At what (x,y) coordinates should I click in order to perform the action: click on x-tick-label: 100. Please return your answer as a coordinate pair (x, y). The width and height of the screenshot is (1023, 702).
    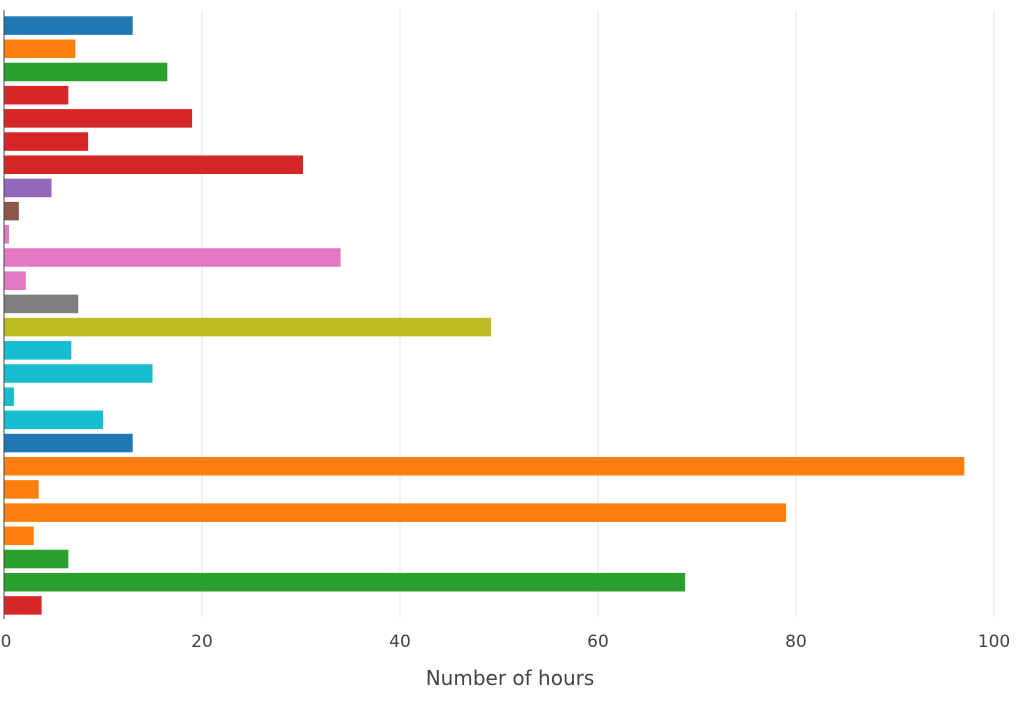
    Looking at the image, I should click on (994, 642).